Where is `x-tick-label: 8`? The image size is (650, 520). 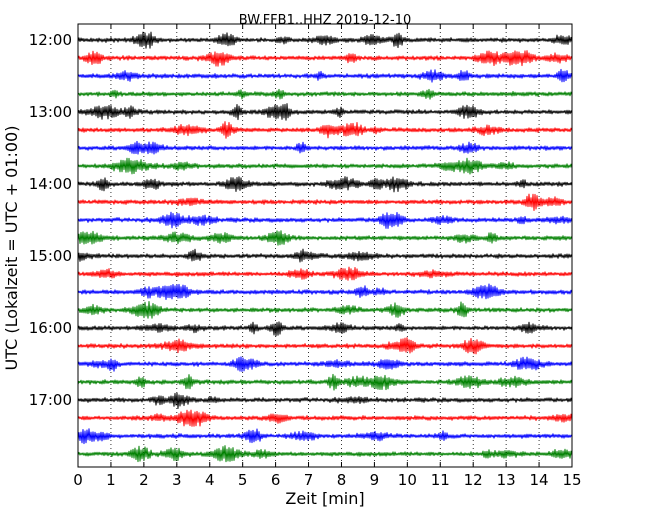
x-tick-label: 8 is located at coordinates (342, 480).